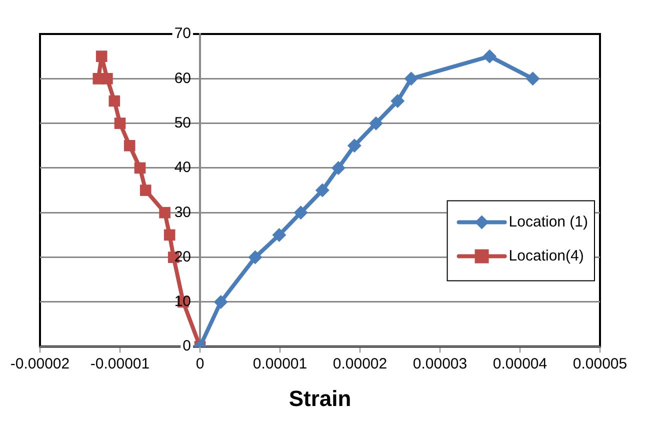  I want to click on x-tick-label: 0.00004, so click(520, 364).